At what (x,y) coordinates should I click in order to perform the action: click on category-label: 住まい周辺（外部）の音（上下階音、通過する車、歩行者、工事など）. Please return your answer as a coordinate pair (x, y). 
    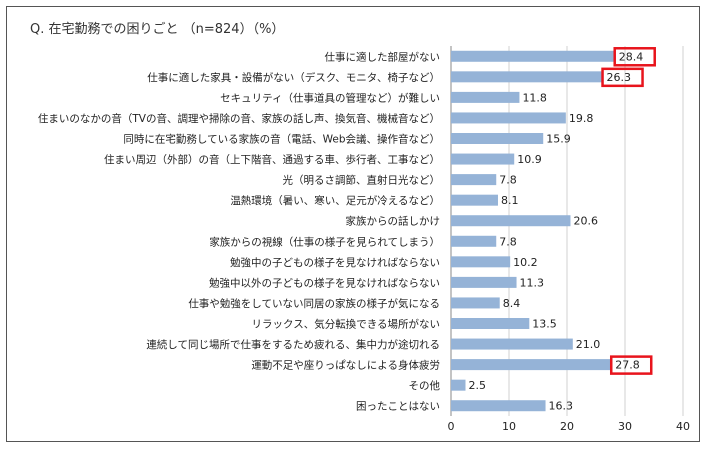
    Looking at the image, I should click on (272, 159).